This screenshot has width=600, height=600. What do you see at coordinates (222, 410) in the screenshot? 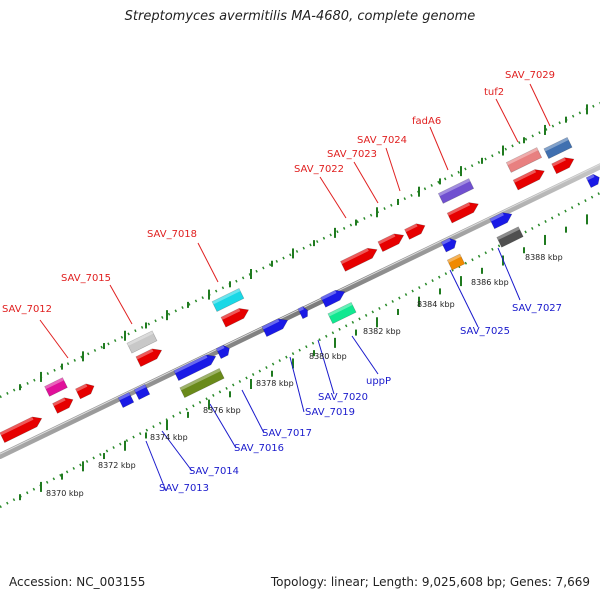
I see `kbp-label: 8376 kbp` at bounding box center [222, 410].